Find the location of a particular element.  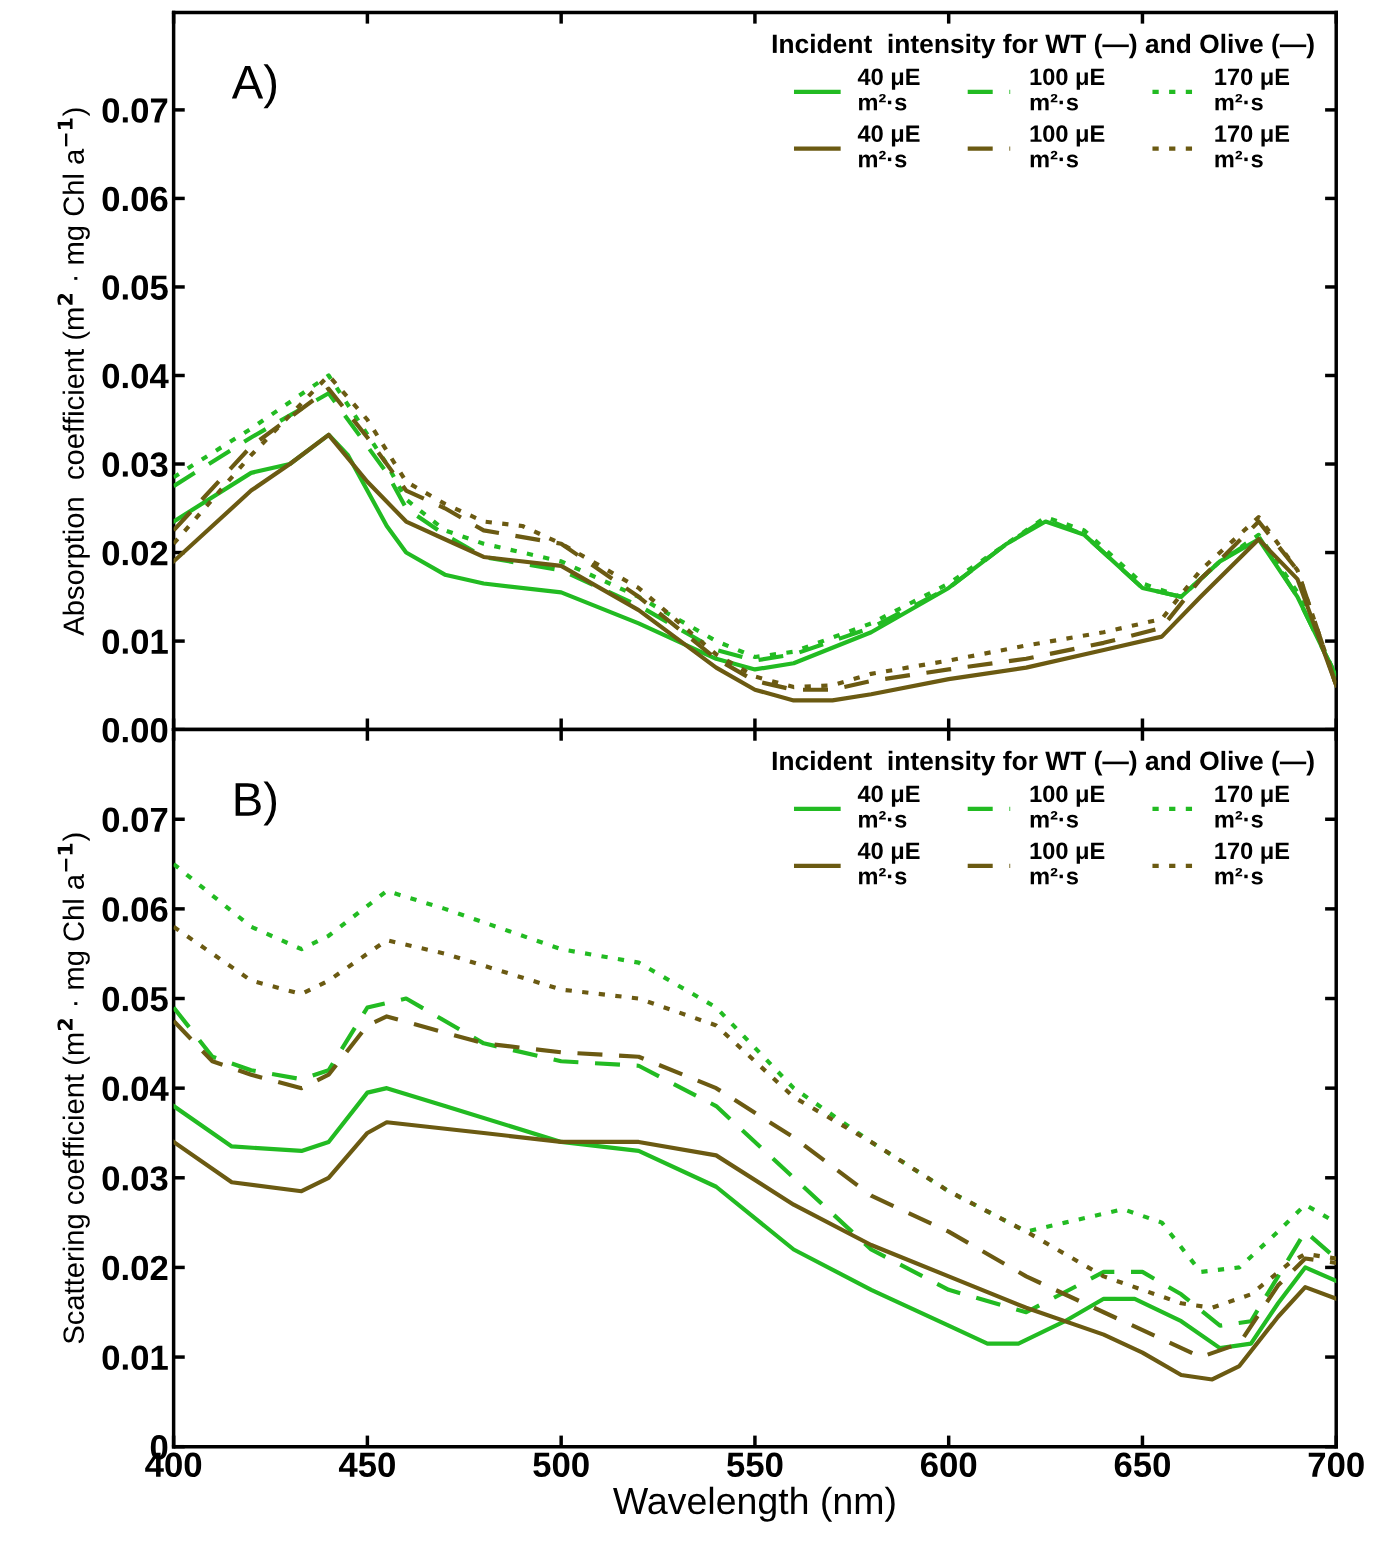

y-tick-label: 0.00 is located at coordinates (135, 730).